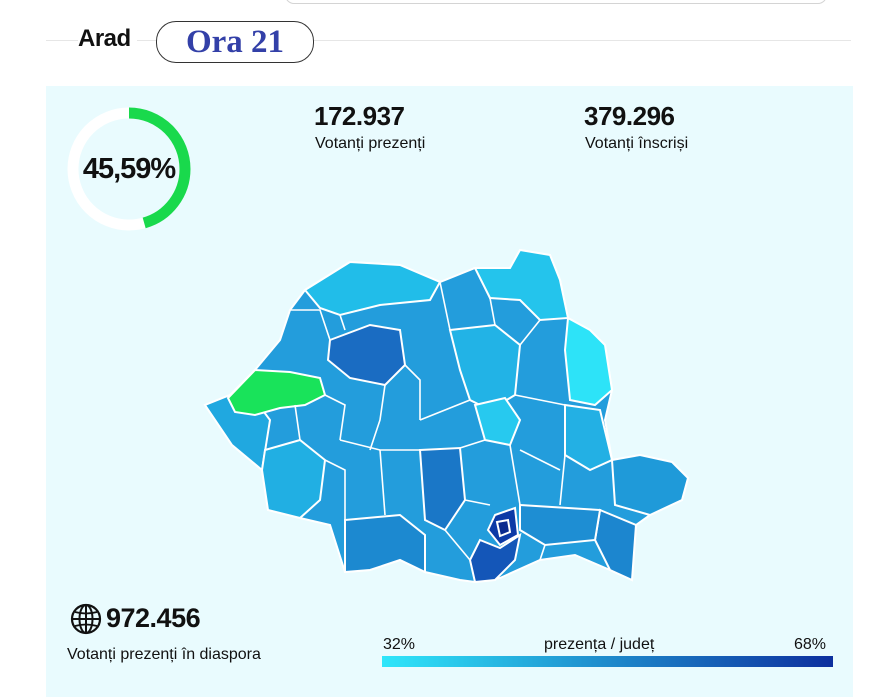  What do you see at coordinates (442, 489) in the screenshot?
I see `county-arges-mid` at bounding box center [442, 489].